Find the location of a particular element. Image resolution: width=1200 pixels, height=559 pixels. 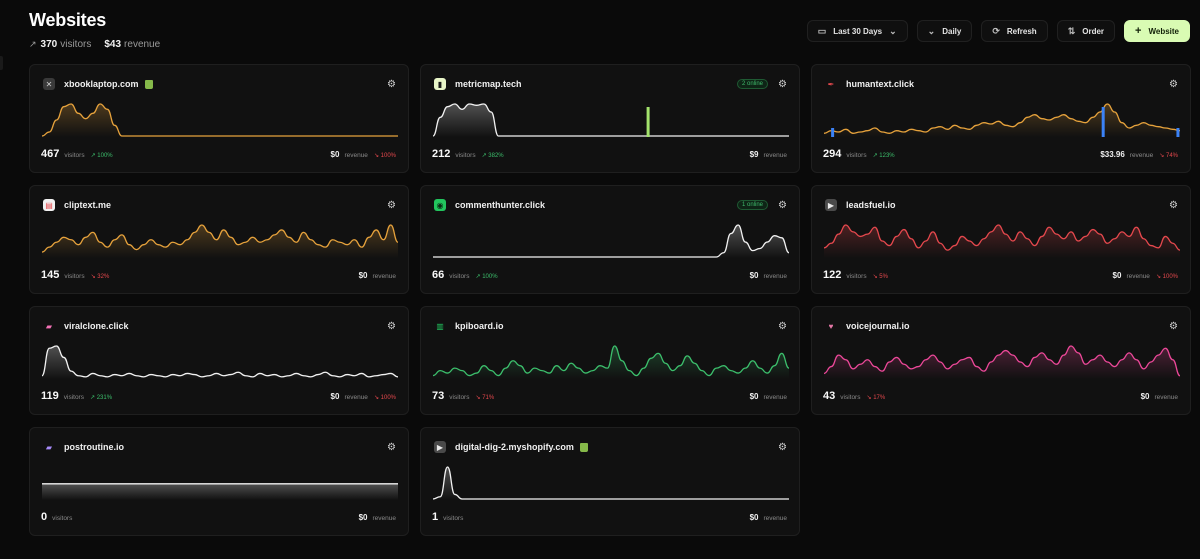

visitors-change: ↘ 71% is located at coordinates (485, 398).